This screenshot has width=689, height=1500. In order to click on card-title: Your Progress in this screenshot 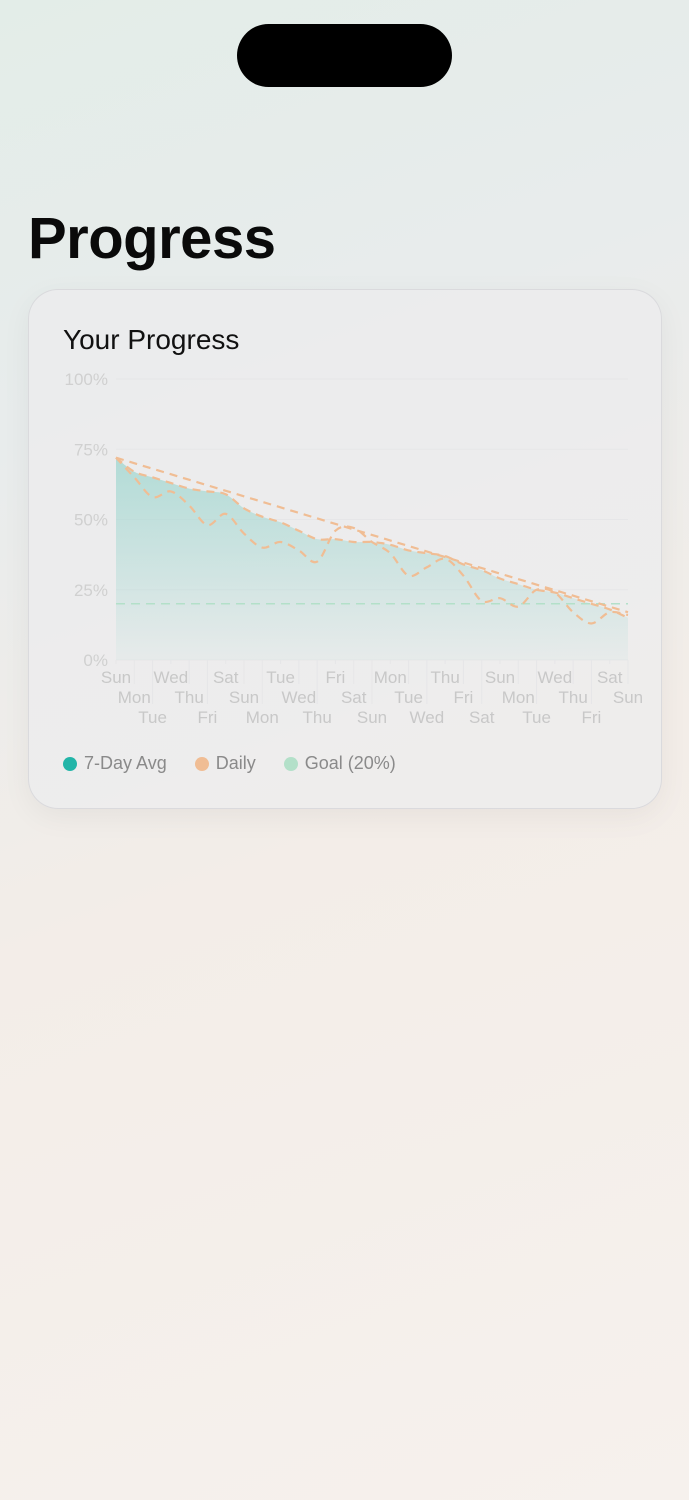, I will do `click(151, 339)`.